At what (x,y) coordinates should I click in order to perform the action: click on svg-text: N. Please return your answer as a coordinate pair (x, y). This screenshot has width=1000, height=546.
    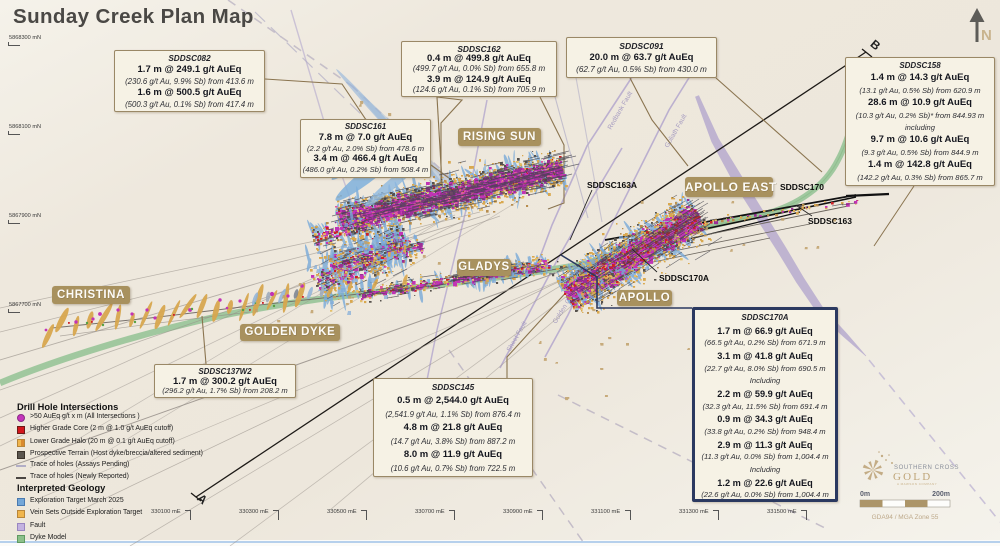
    Looking at the image, I should click on (986, 35).